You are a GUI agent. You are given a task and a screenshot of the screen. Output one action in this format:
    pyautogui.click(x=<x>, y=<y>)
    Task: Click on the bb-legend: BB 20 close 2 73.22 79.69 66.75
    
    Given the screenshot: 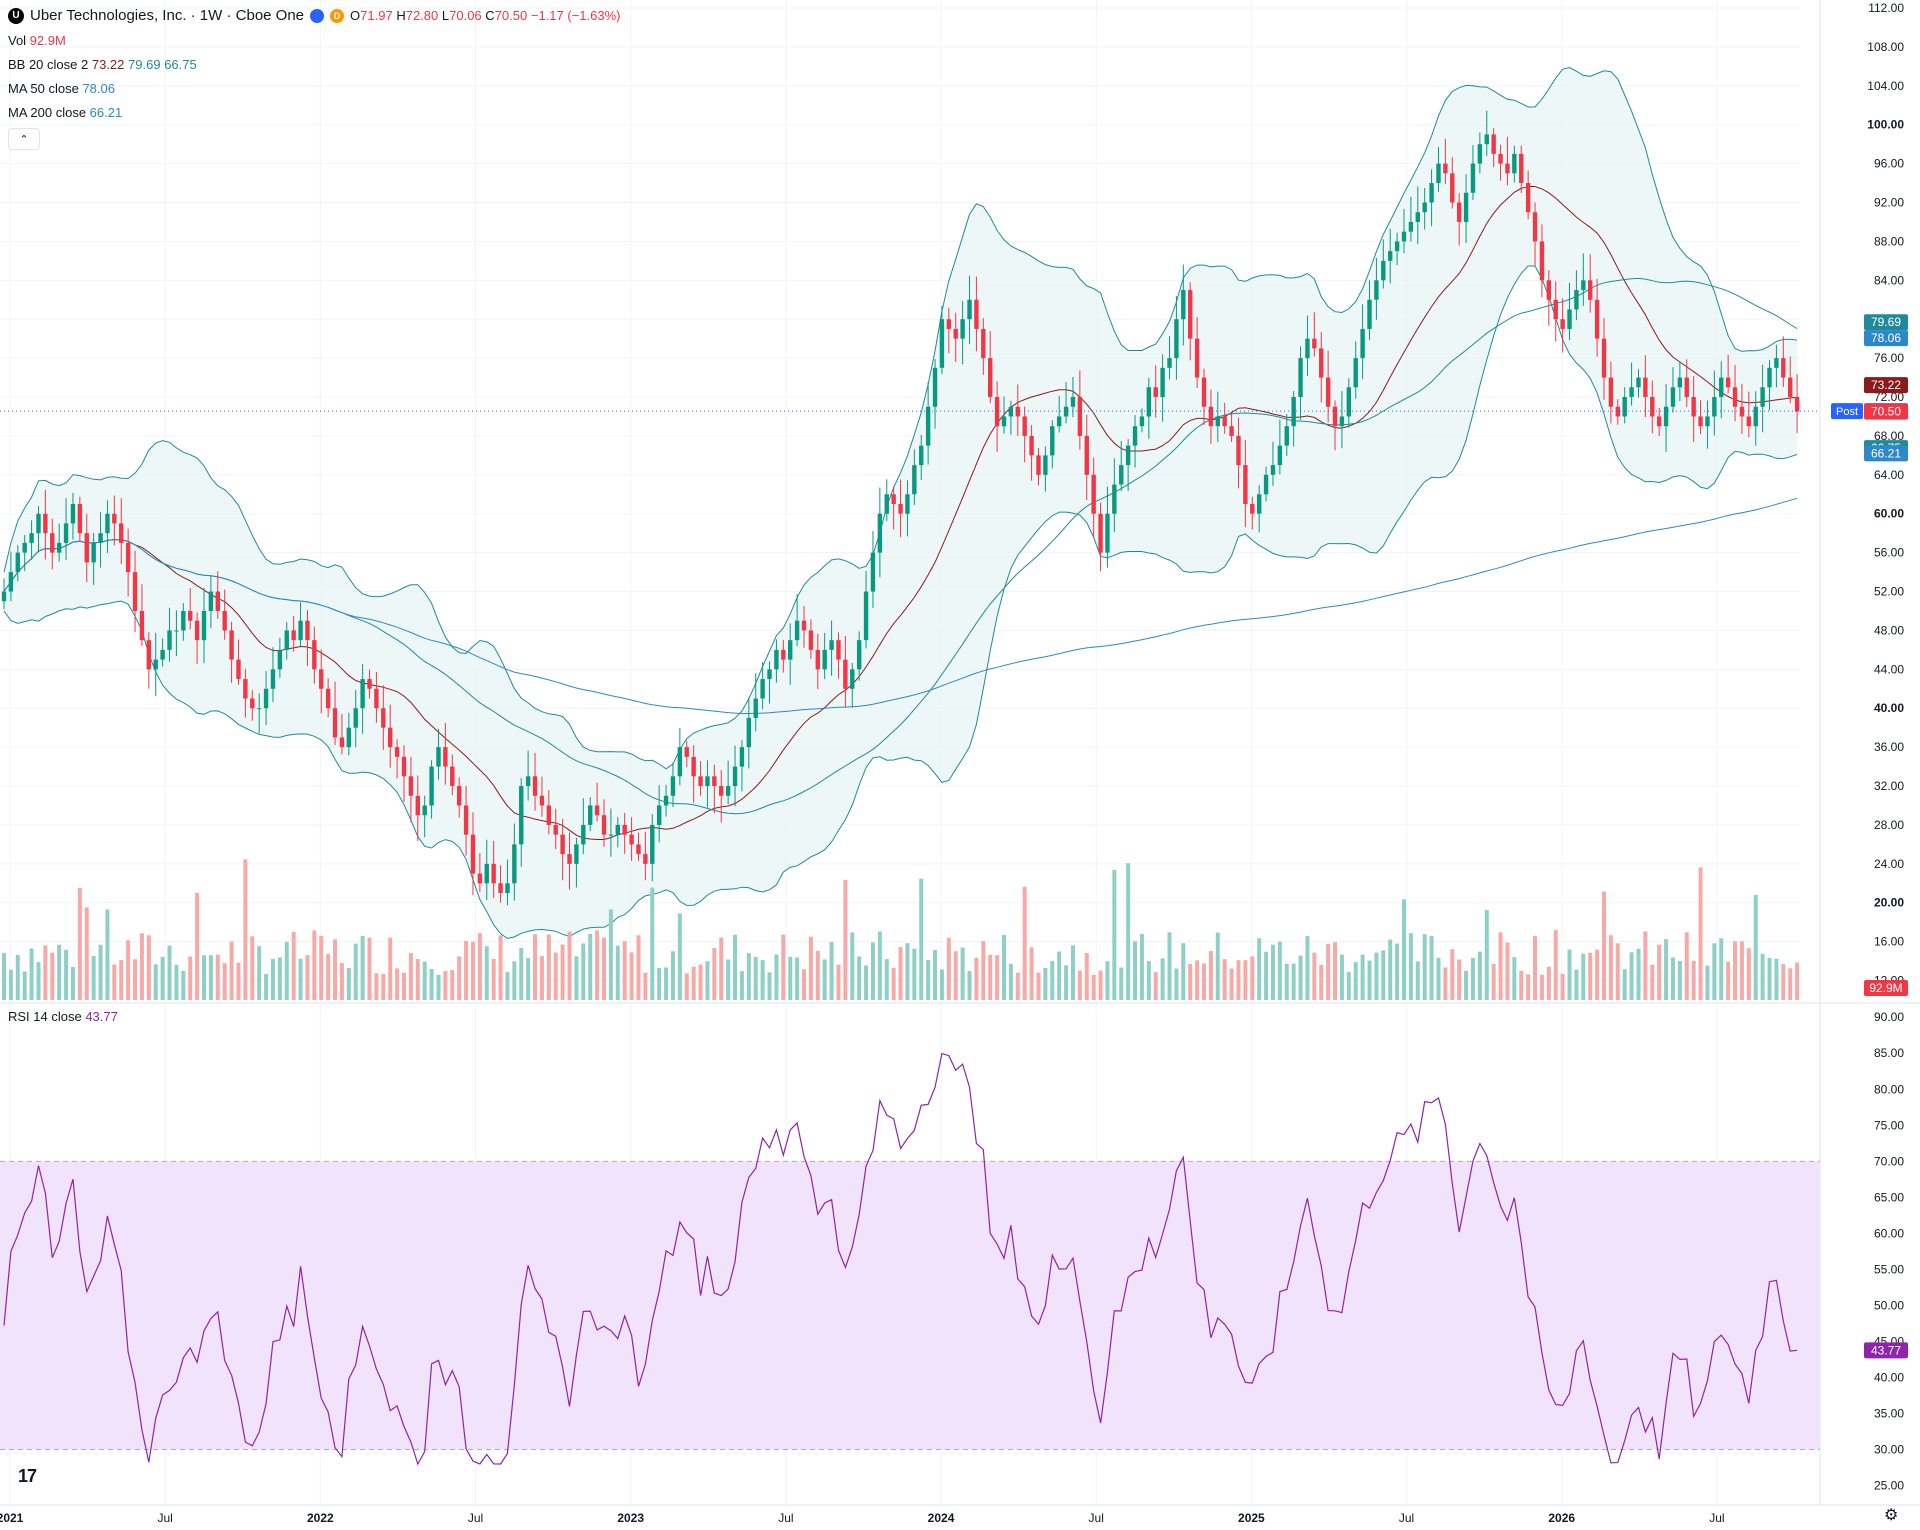 What is the action you would take?
    pyautogui.click(x=102, y=64)
    